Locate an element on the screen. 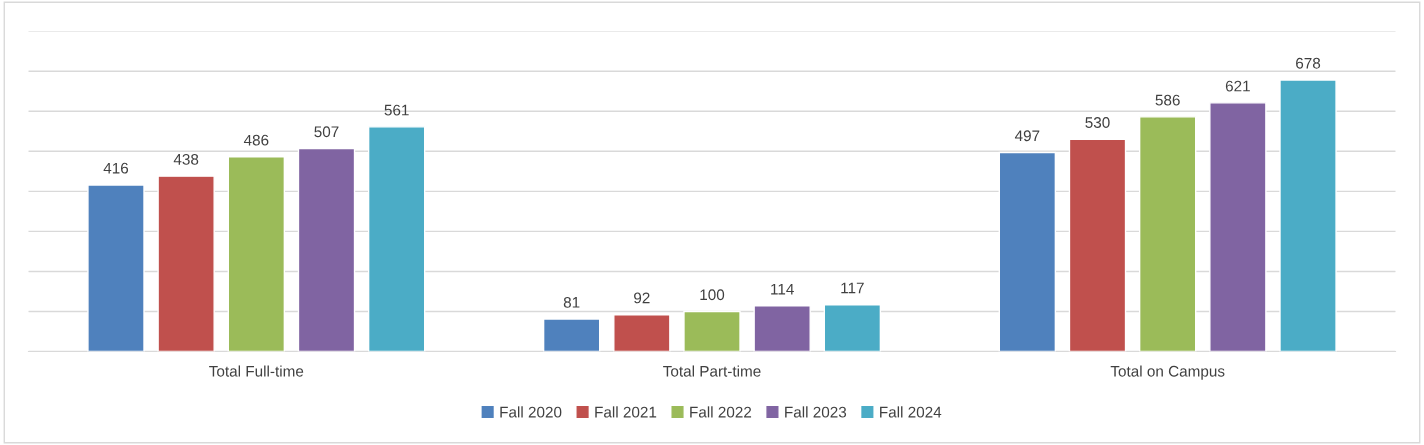 The image size is (1424, 445). x-tick-label: Total on Campus is located at coordinates (1167, 372).